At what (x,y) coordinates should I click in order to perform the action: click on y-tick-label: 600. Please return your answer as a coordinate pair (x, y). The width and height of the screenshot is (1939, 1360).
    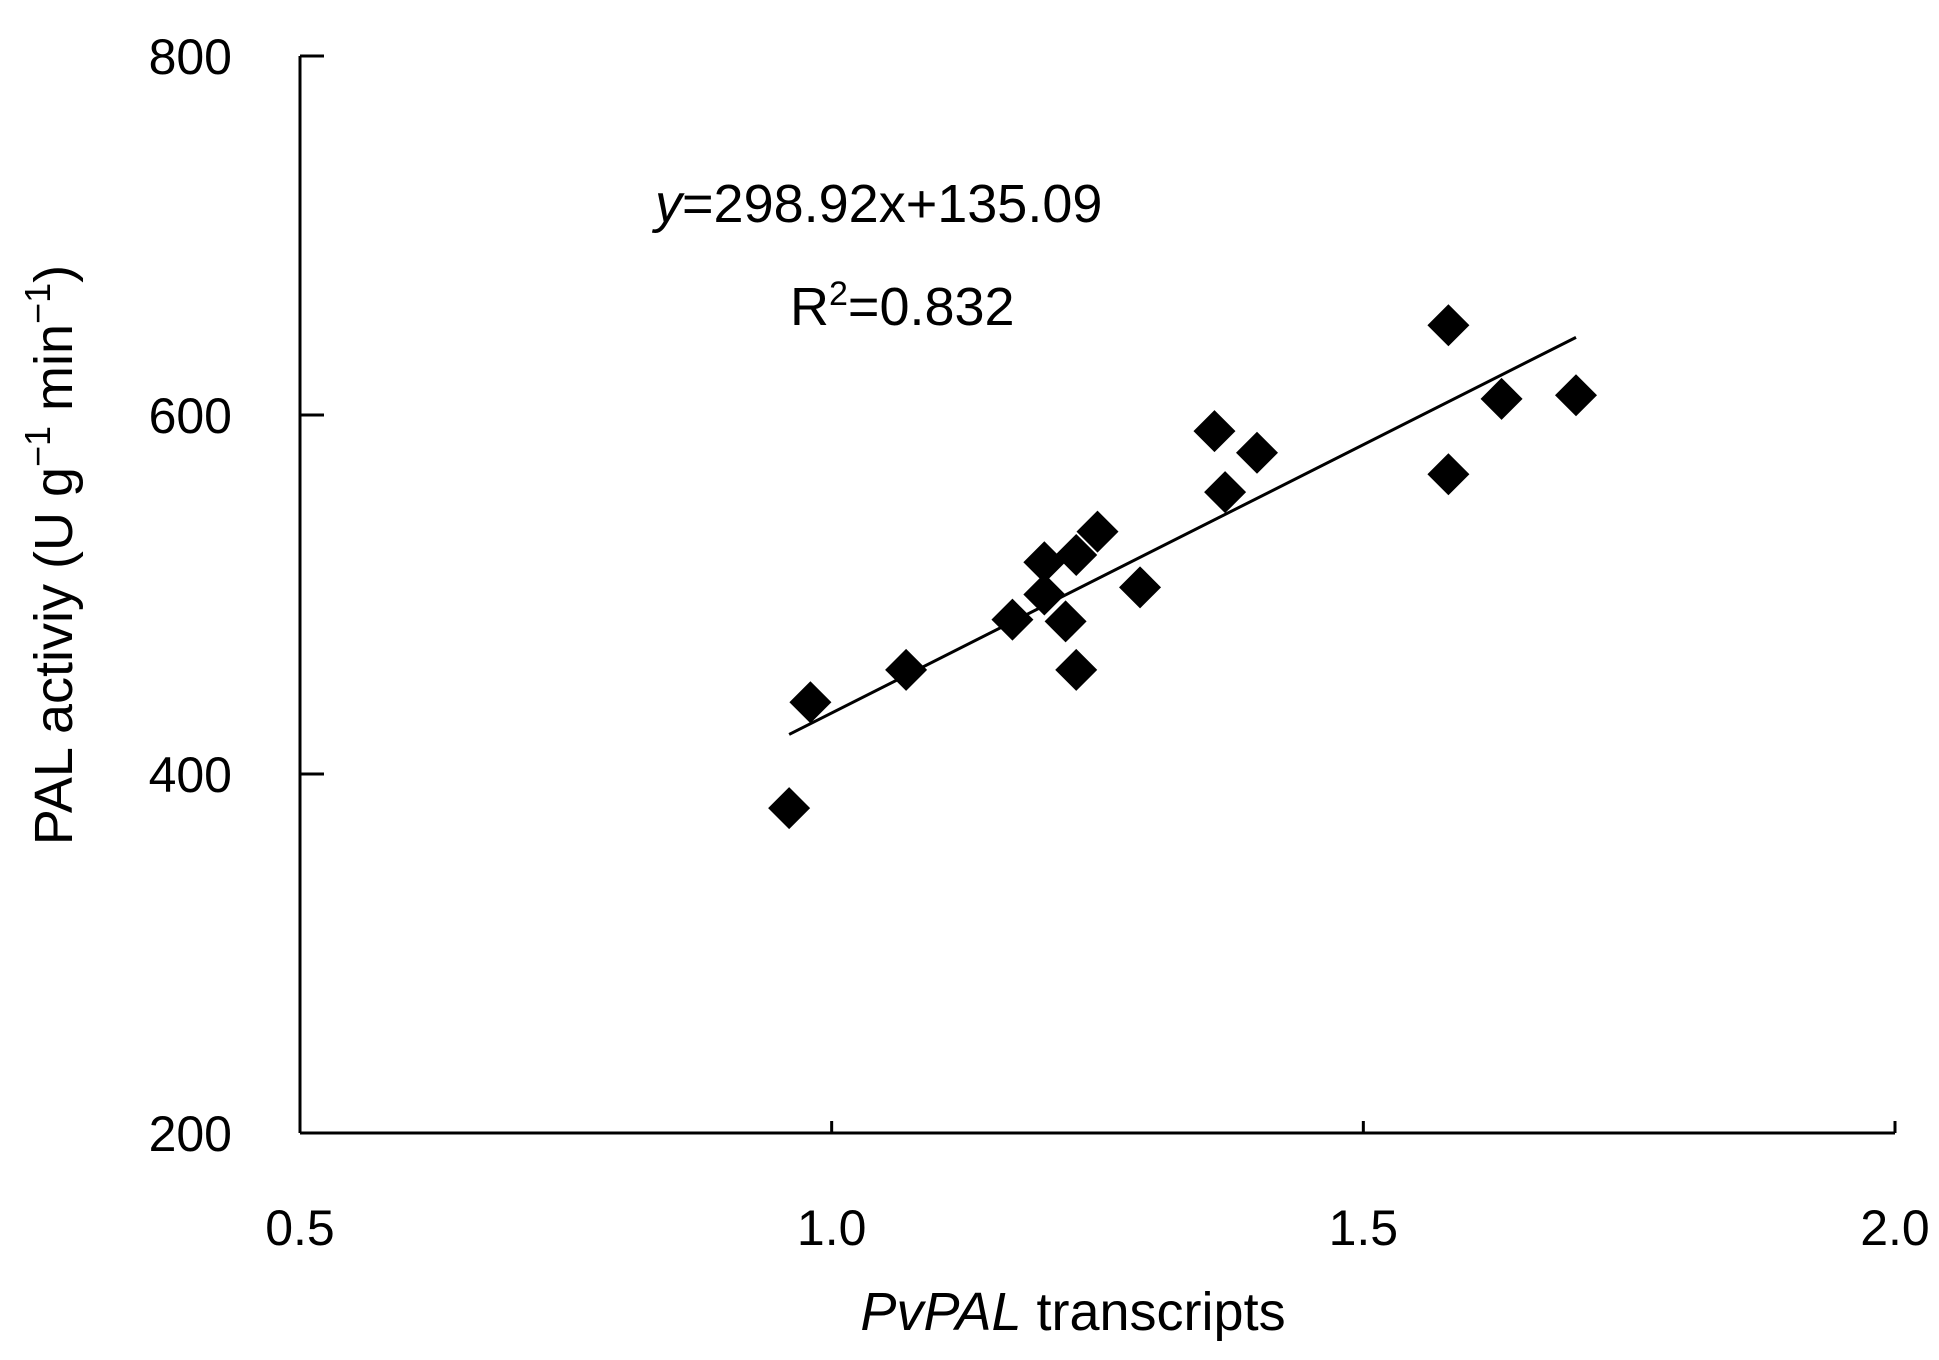
    Looking at the image, I should click on (190, 416).